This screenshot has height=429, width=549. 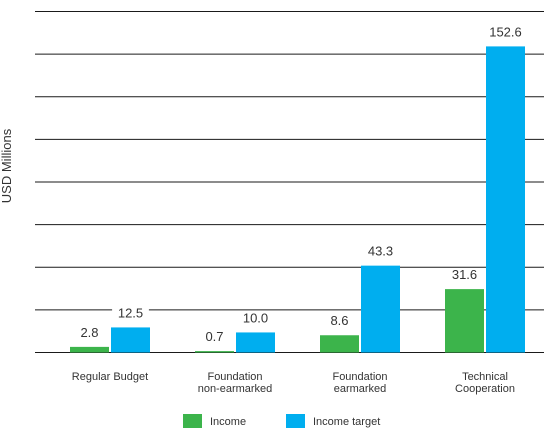 I want to click on category-tick-label: Foundation earmarked, so click(x=359, y=383).